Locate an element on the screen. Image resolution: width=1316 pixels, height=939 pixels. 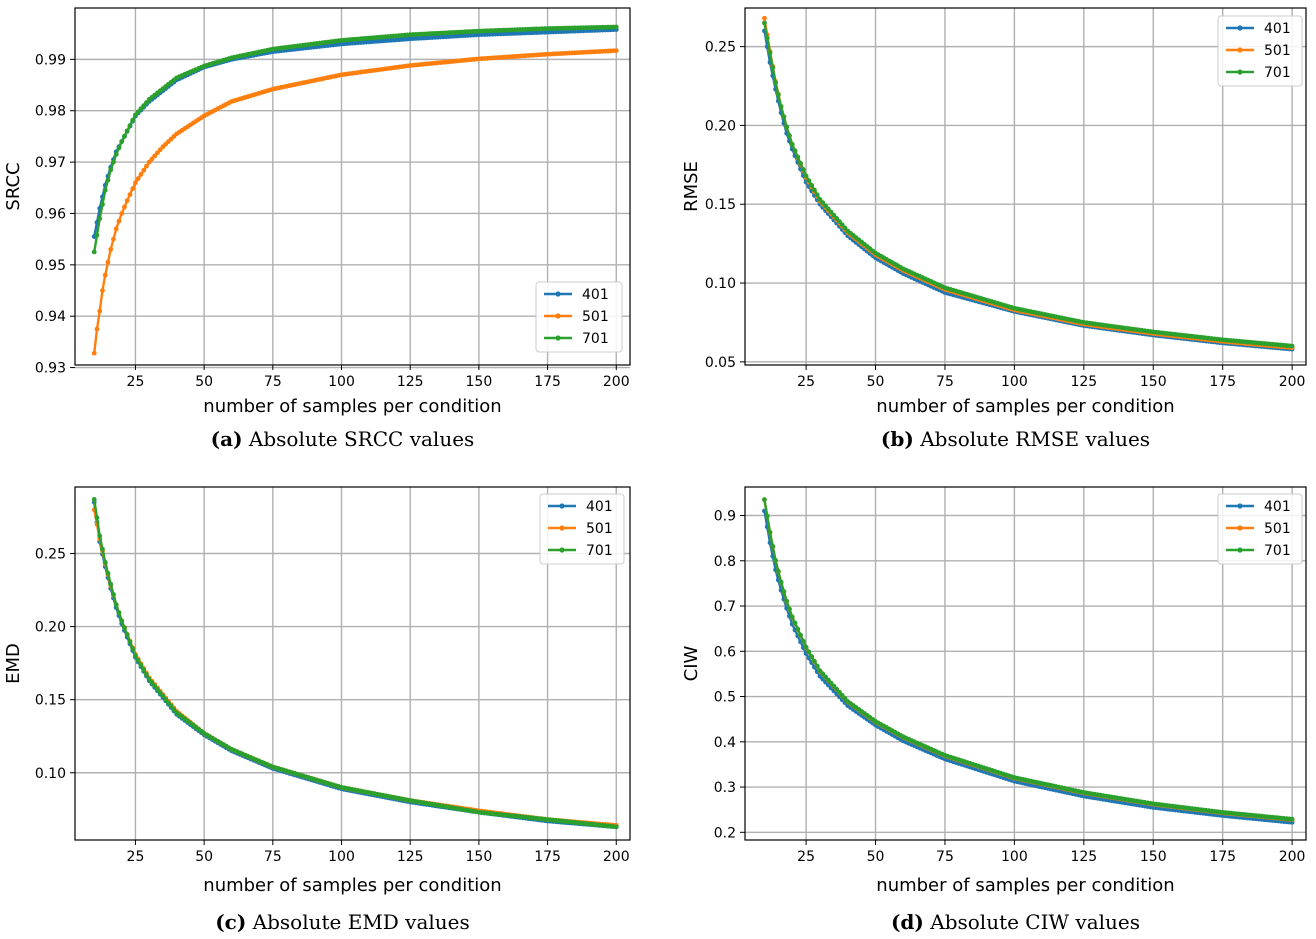
legend-item-501: 501 is located at coordinates (1258, 51).